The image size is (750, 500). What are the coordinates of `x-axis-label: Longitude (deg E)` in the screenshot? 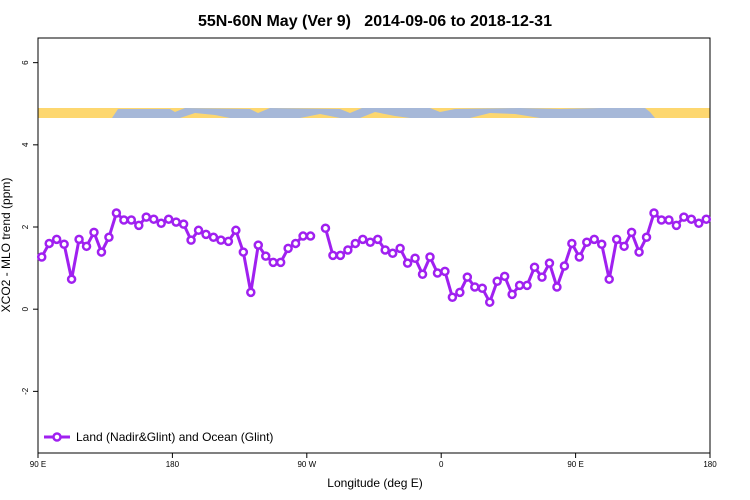 It's located at (374, 483).